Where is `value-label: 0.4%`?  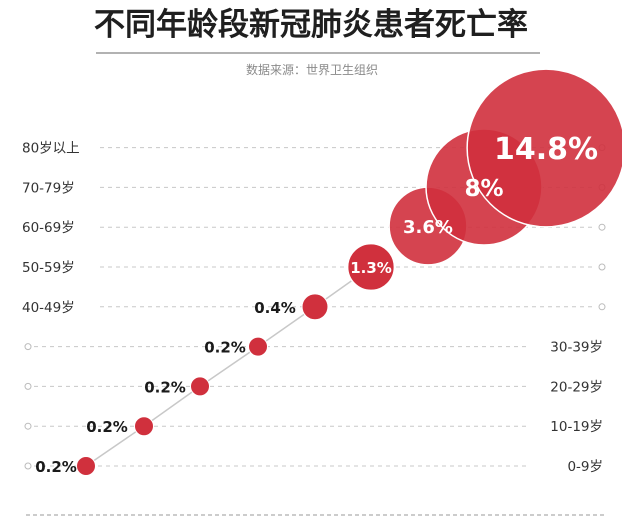
value-label: 0.4% is located at coordinates (275, 308).